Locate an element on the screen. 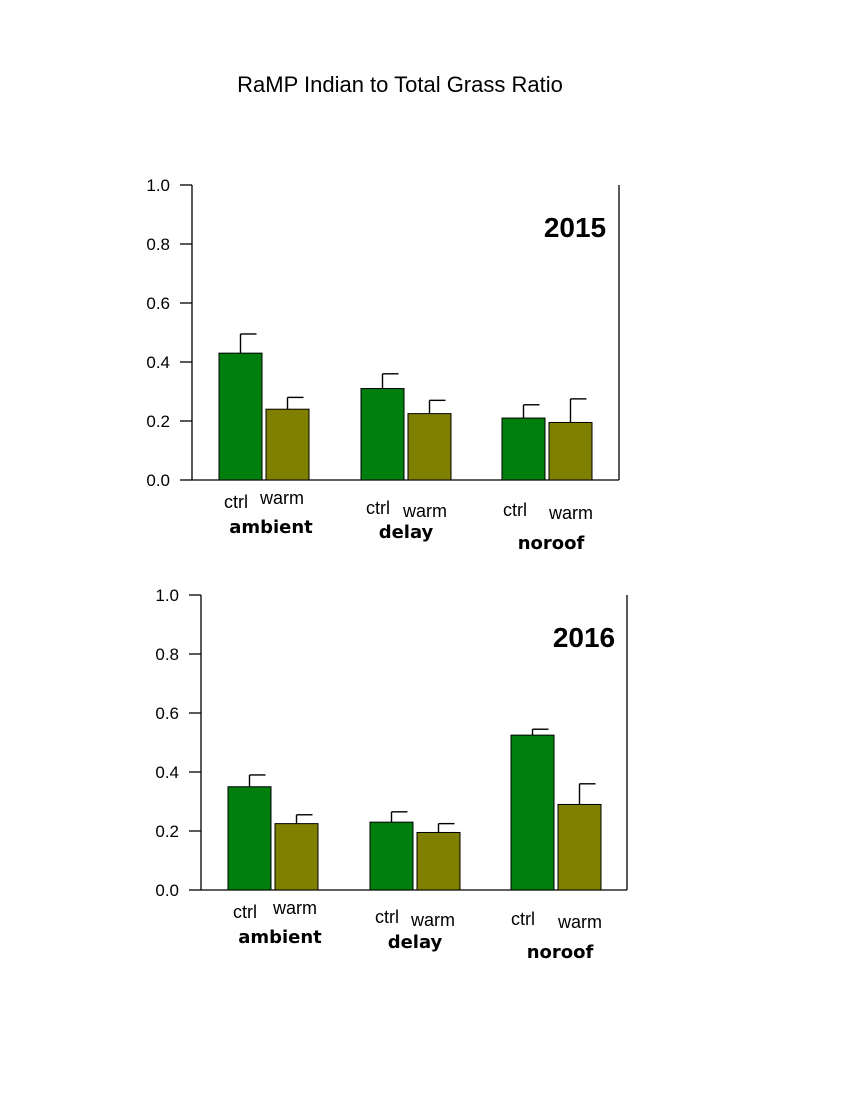  panel-2016-y-tick-label: 1.0 is located at coordinates (167, 595).